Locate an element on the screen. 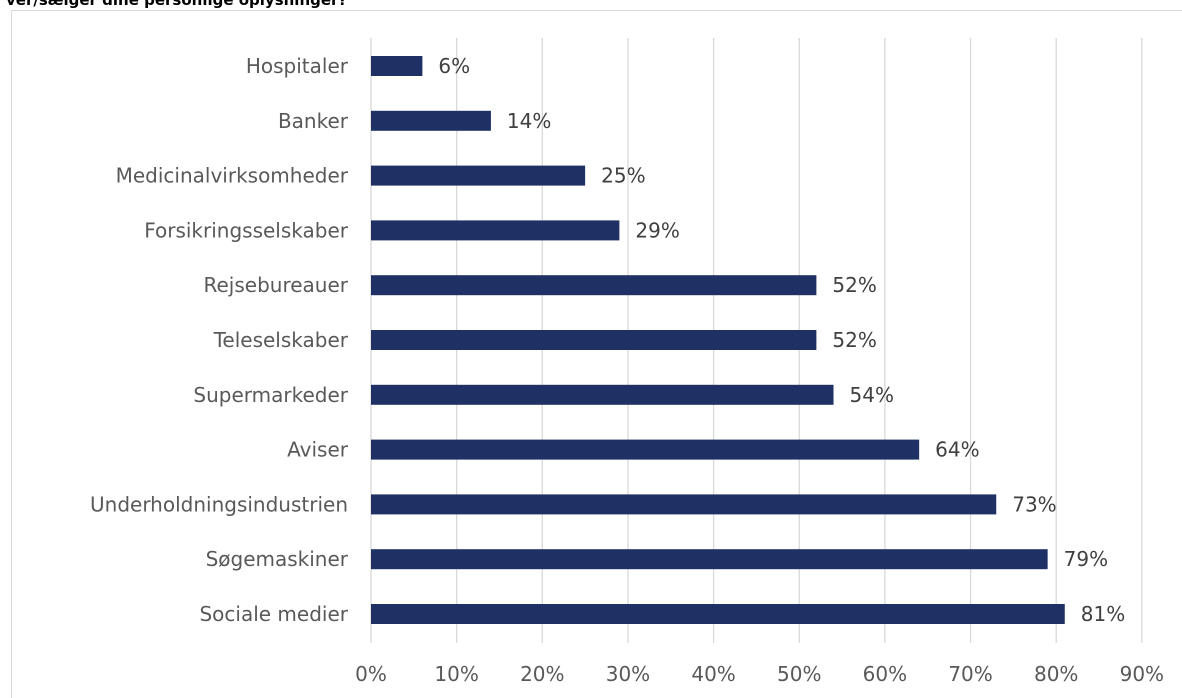  x-tick-label: 30% is located at coordinates (628, 674).